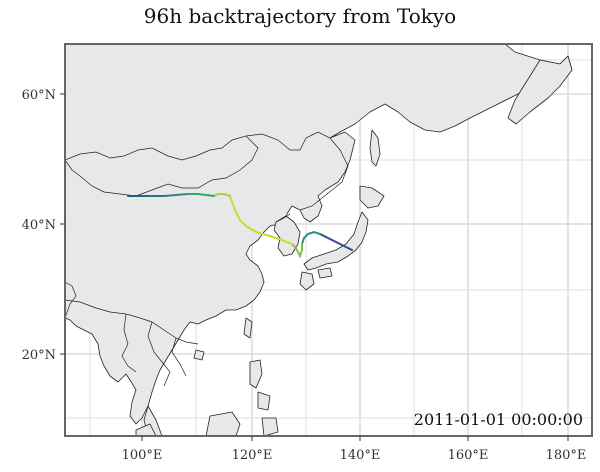 The width and height of the screenshot is (600, 472). Describe the element at coordinates (162, 166) in the screenshot. I see `mongolia-border` at that location.